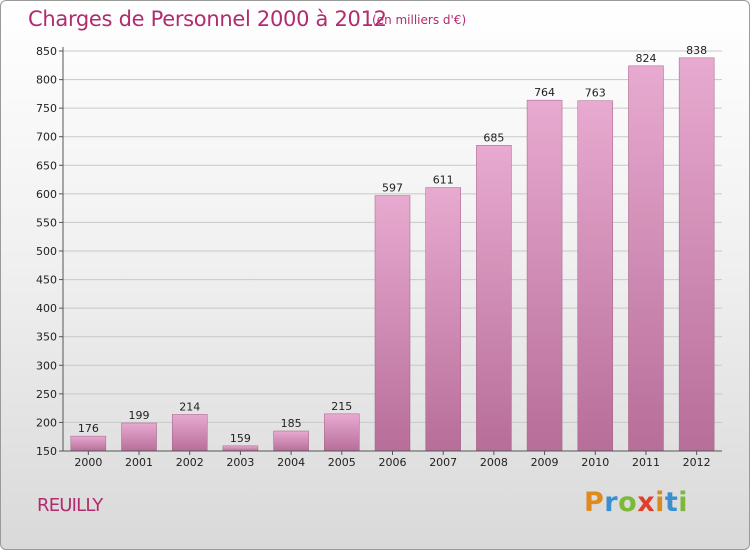  Describe the element at coordinates (240, 462) in the screenshot. I see `x-tick-label: 2003` at that location.